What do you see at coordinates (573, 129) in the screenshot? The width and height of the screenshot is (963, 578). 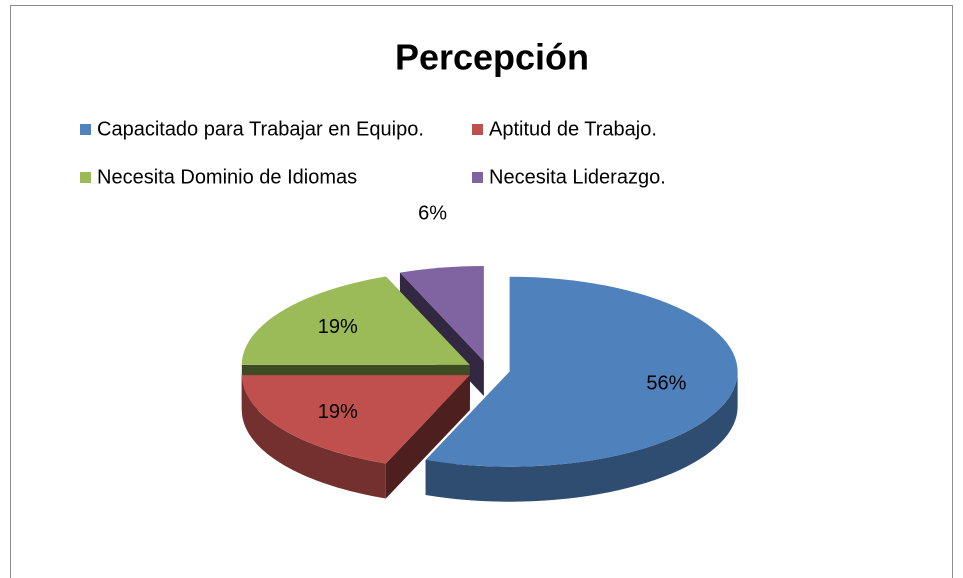 I see `legend-label: Aptitud de Trabajo.` at bounding box center [573, 129].